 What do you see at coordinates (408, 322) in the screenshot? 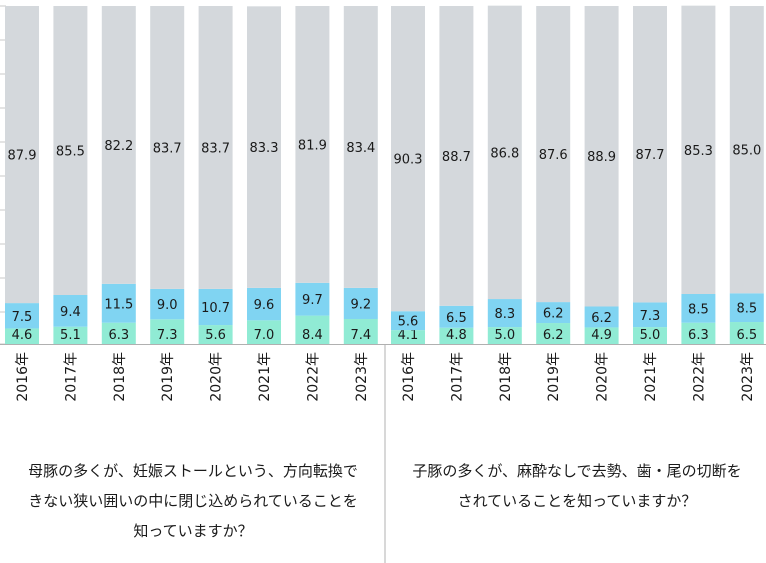
I see `data-label-c2-s2-0: 5.6` at bounding box center [408, 322].